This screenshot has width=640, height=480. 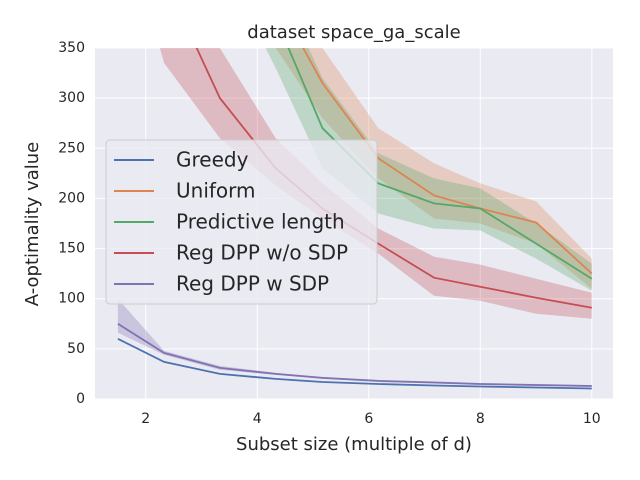 I want to click on x-tick-label: 8, so click(x=480, y=419).